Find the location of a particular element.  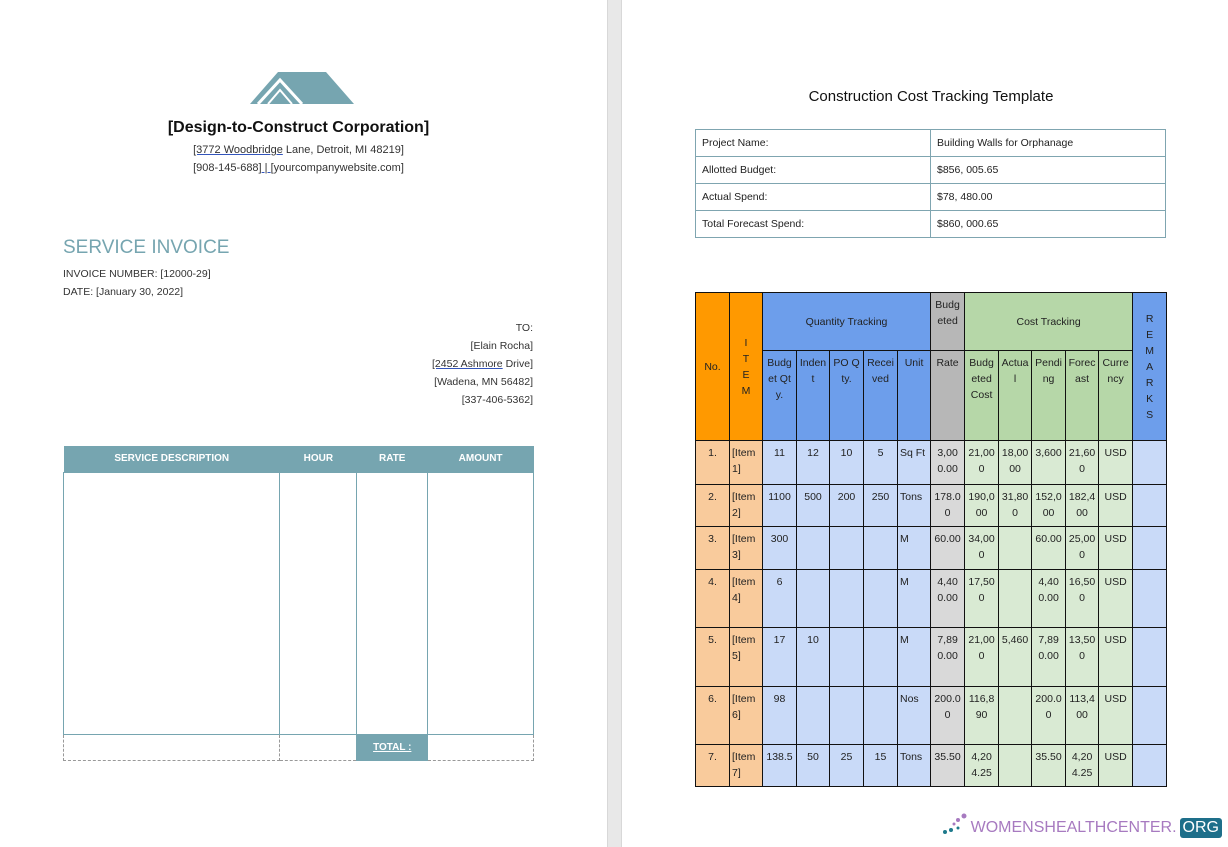

cell-no: 6. is located at coordinates (712, 715).